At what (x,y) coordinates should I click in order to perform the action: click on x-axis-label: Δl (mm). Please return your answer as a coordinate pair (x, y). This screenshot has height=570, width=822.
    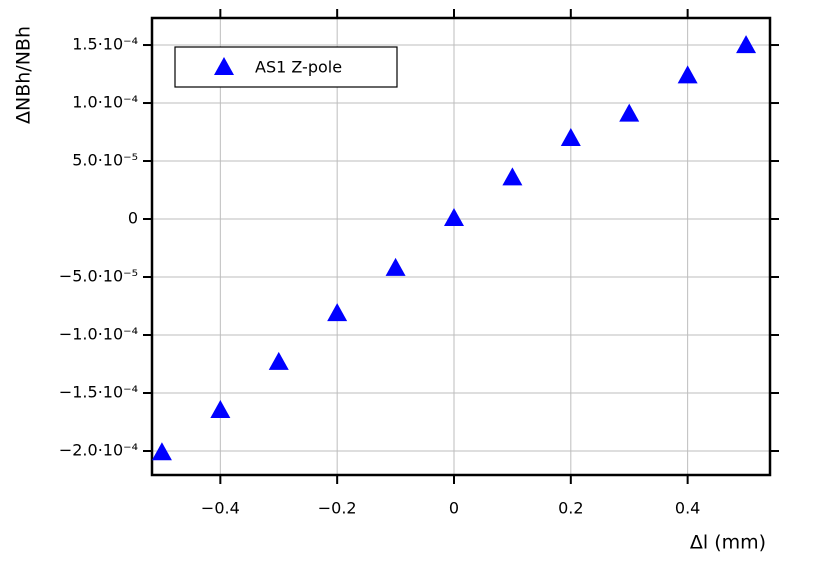
    Looking at the image, I should click on (728, 543).